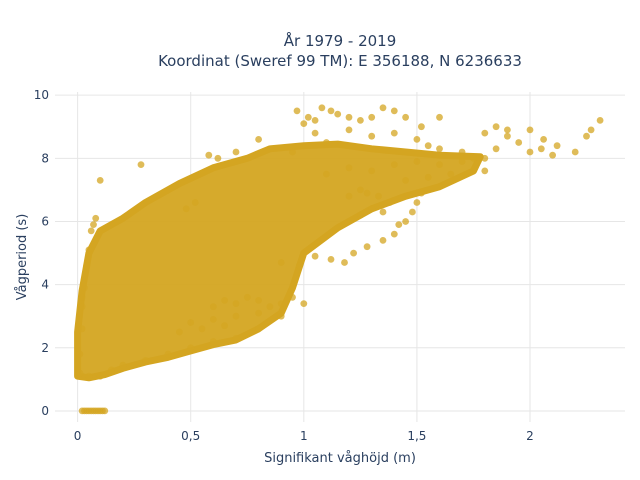 The width and height of the screenshot is (640, 480). What do you see at coordinates (190, 436) in the screenshot?
I see `x-tick-label: 0,5` at bounding box center [190, 436].